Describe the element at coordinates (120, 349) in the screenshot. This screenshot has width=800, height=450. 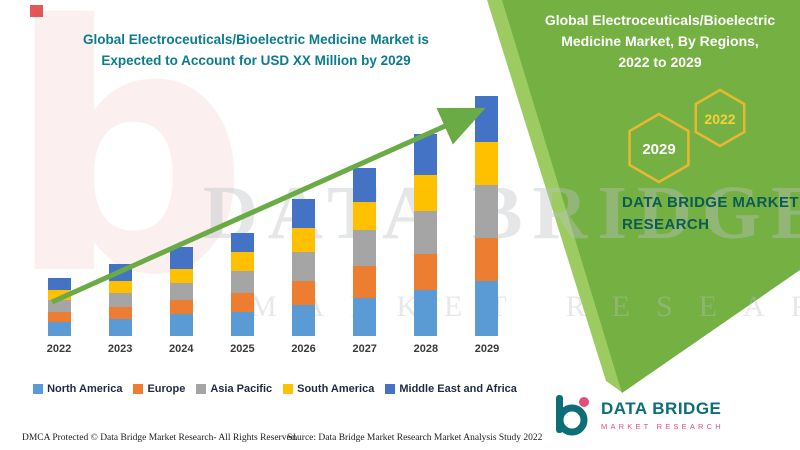
I see `x-axis-label: 2023` at that location.